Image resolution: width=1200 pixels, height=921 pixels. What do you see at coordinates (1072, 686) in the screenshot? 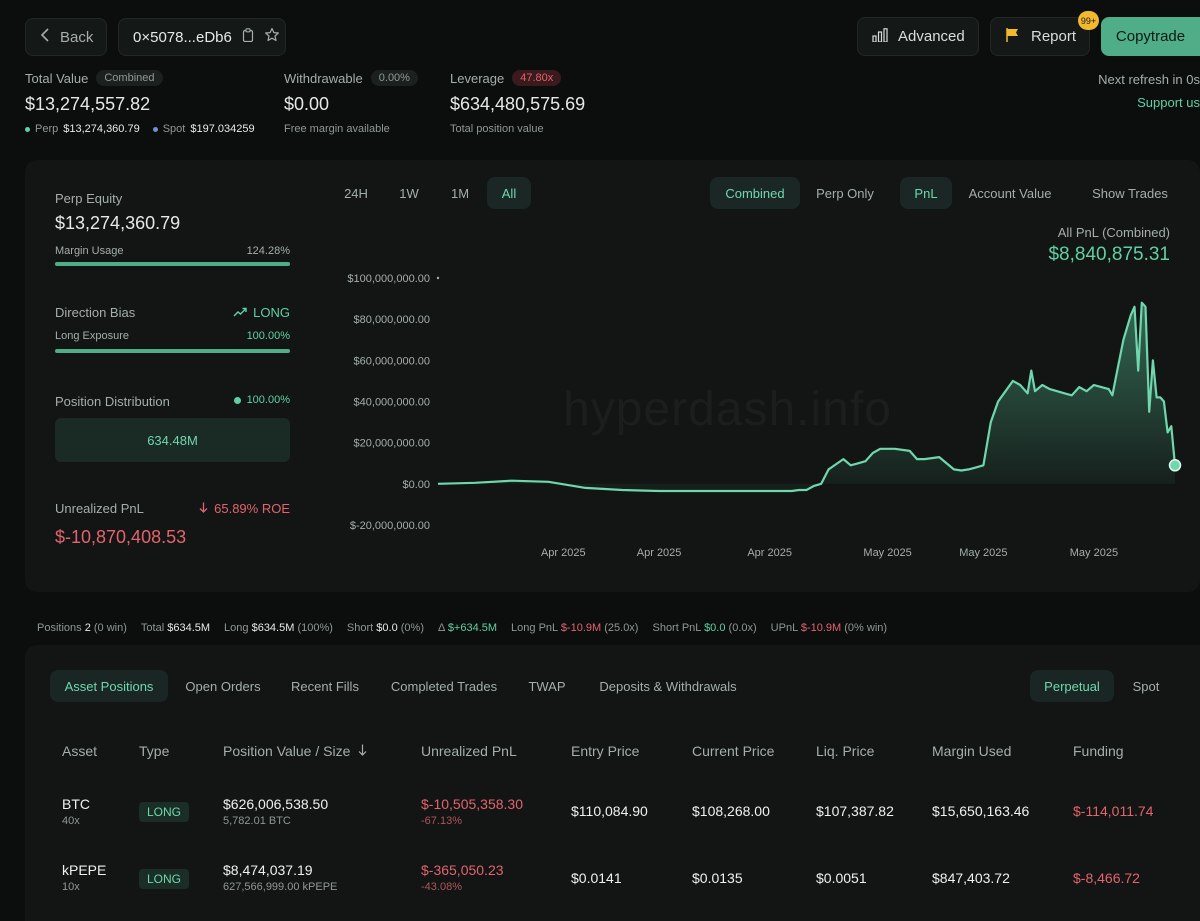
I see `market-perpetual: Perpetual` at bounding box center [1072, 686].